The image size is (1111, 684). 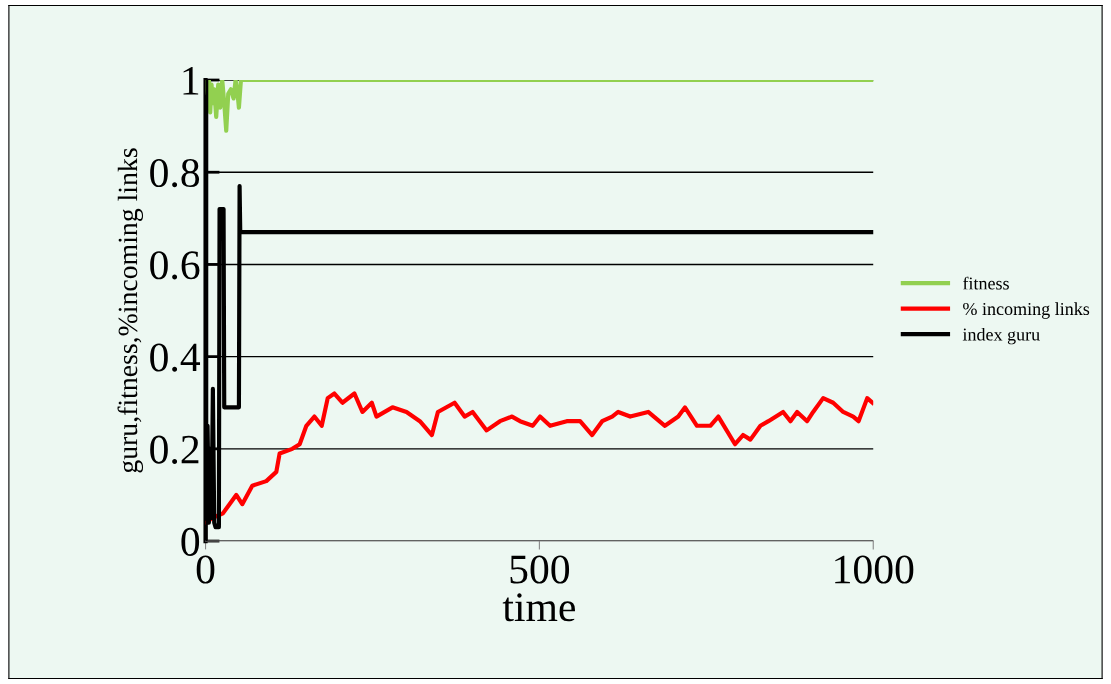 I want to click on y-tick-label: 0, so click(x=190, y=541).